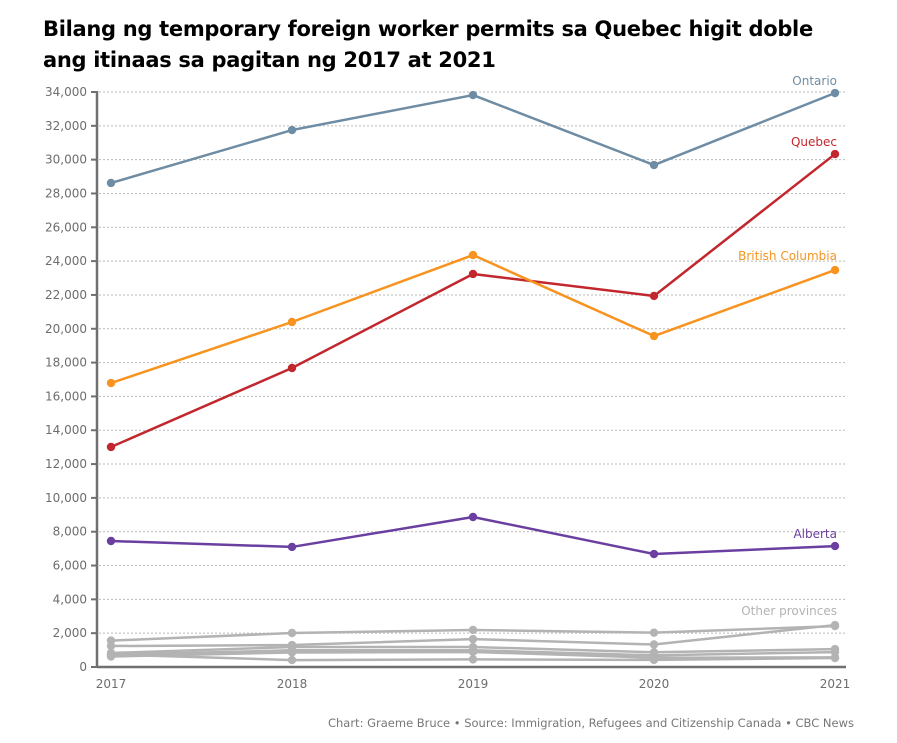 The width and height of the screenshot is (897, 743). Describe the element at coordinates (70, 532) in the screenshot. I see `y-tick-label: 8,000` at that location.